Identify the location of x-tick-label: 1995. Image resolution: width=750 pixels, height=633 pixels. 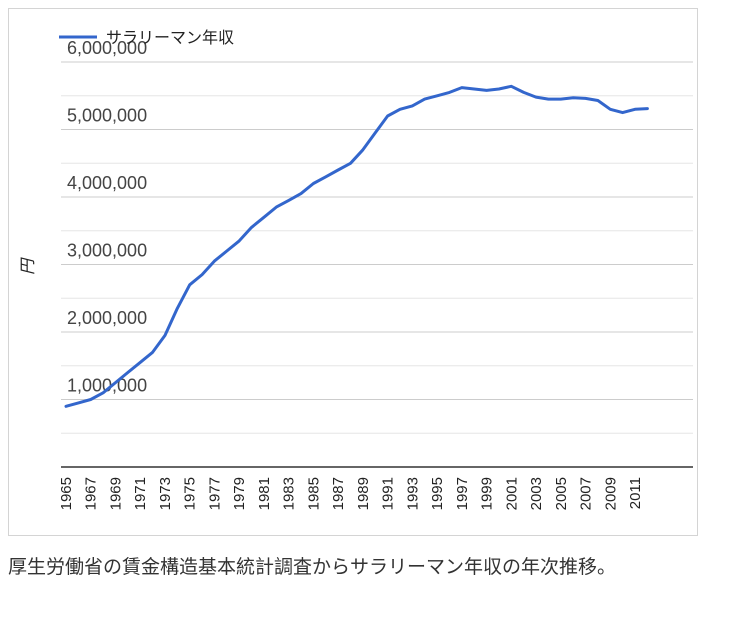
(437, 493).